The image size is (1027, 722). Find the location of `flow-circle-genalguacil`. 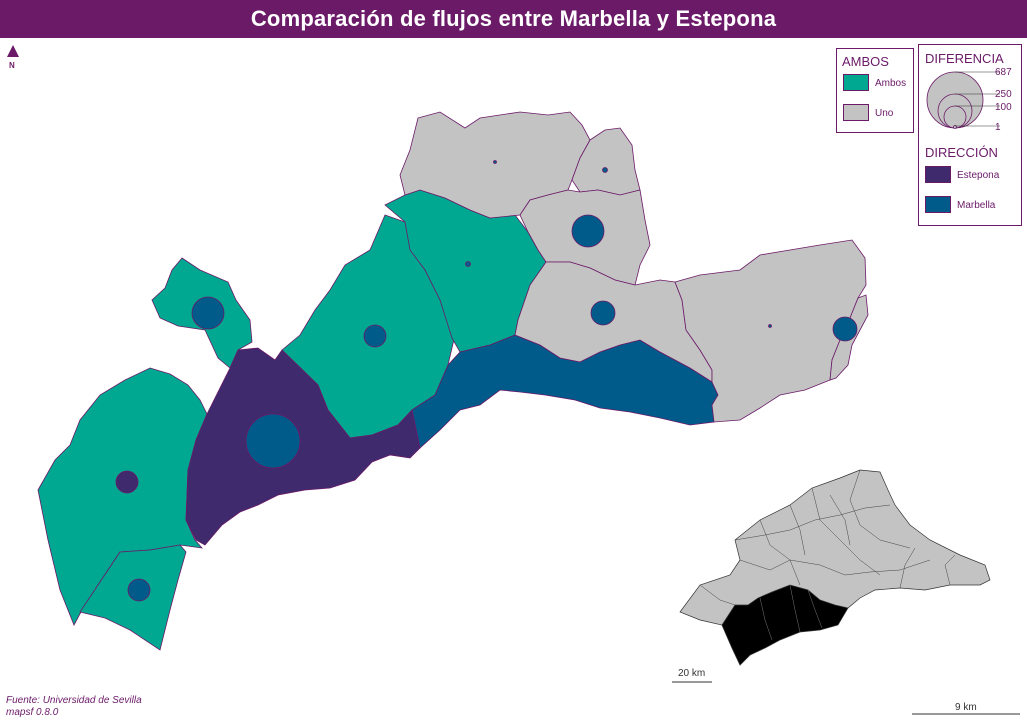

flow-circle-genalguacil is located at coordinates (208, 313).